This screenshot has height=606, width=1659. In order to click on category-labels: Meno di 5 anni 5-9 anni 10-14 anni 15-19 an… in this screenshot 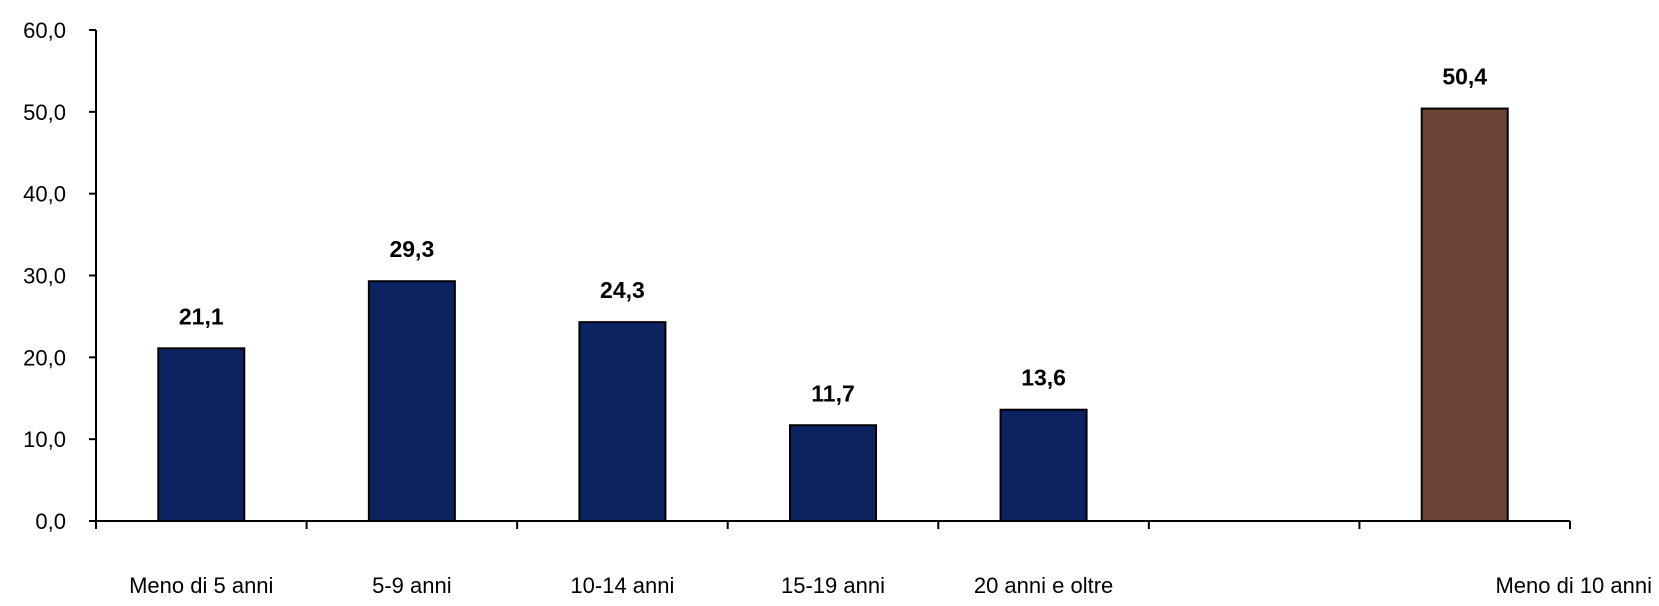, I will do `click(890, 585)`.